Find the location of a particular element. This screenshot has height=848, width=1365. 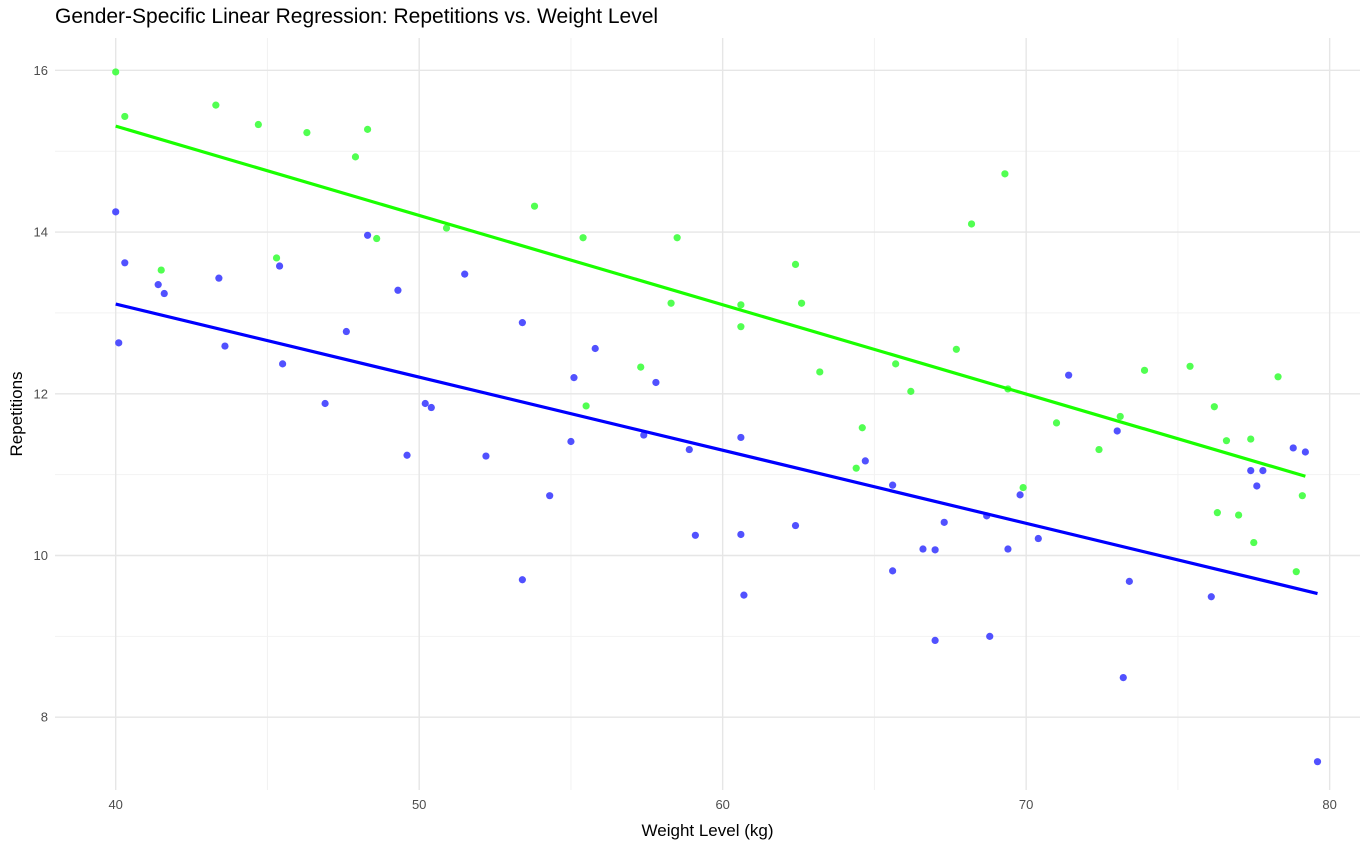

y-tick-label: 12 is located at coordinates (41, 393).